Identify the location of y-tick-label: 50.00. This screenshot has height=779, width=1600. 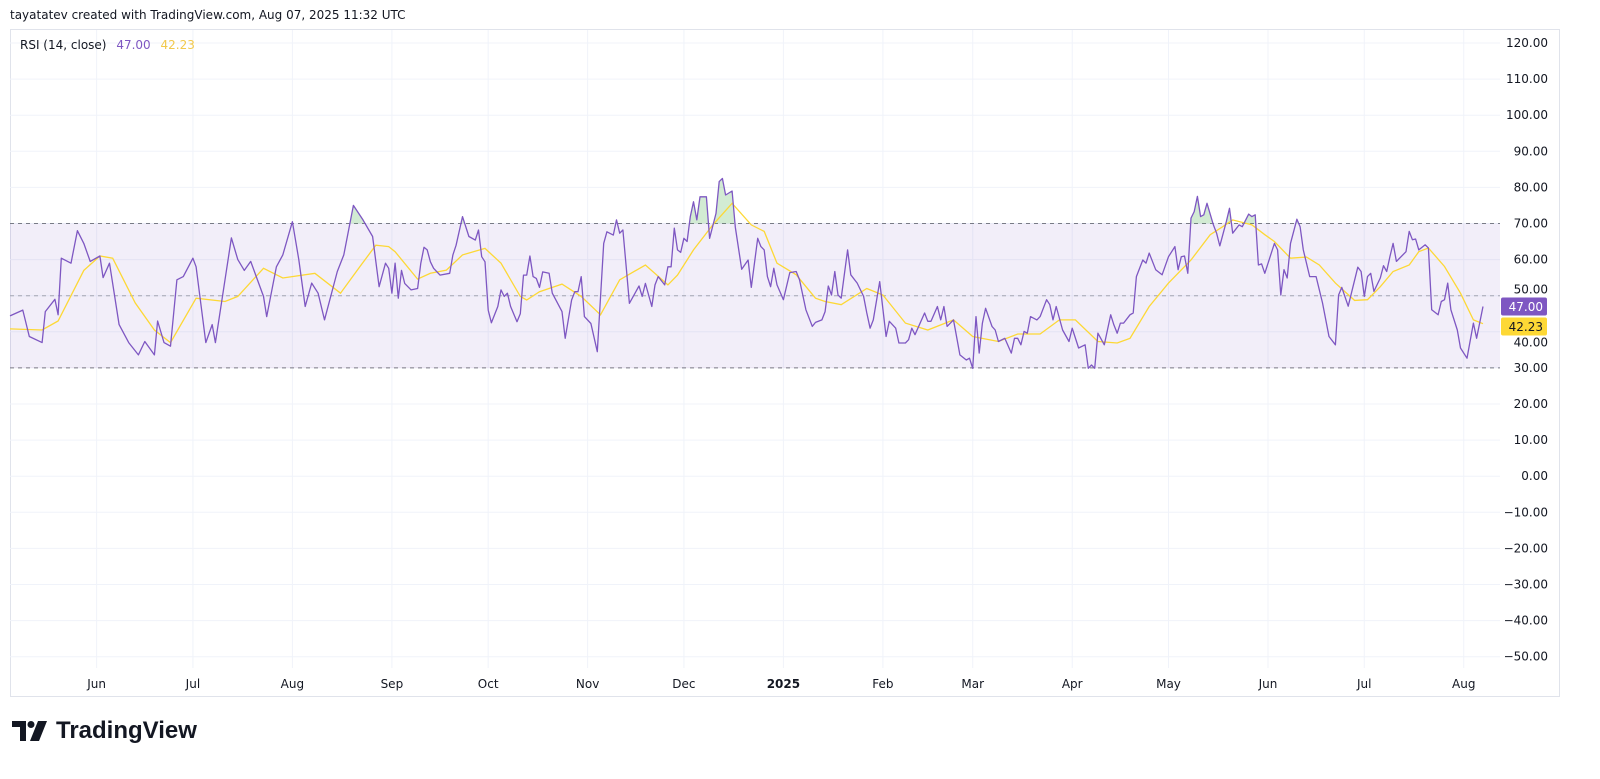
(1531, 290).